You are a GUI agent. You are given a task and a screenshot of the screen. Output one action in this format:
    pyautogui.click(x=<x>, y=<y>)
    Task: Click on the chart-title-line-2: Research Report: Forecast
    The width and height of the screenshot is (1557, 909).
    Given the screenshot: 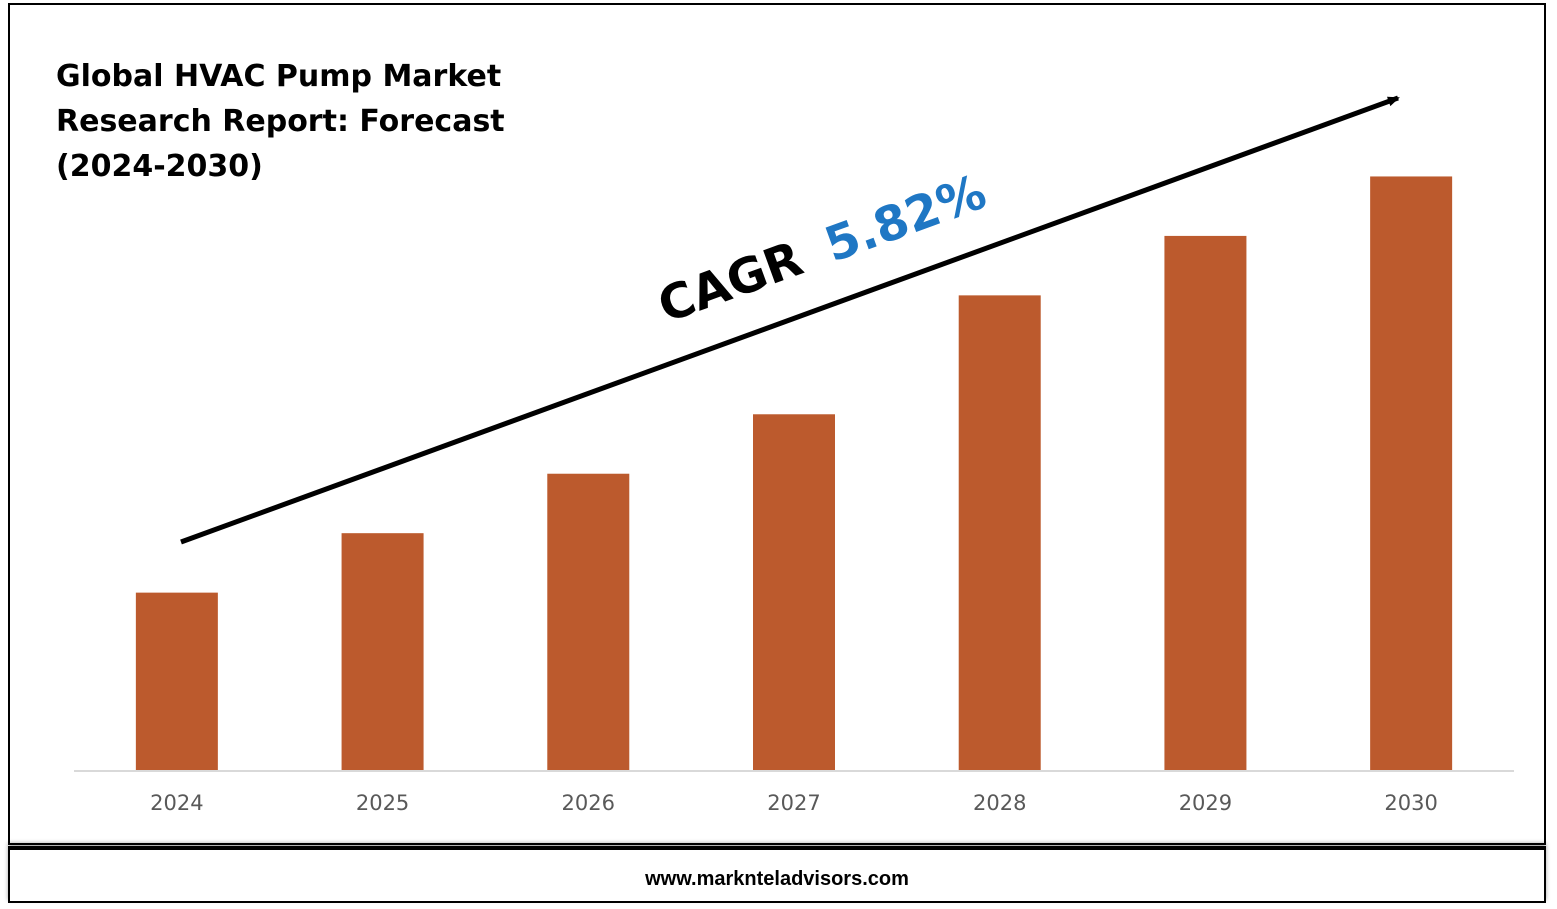 What is the action you would take?
    pyautogui.click(x=280, y=121)
    